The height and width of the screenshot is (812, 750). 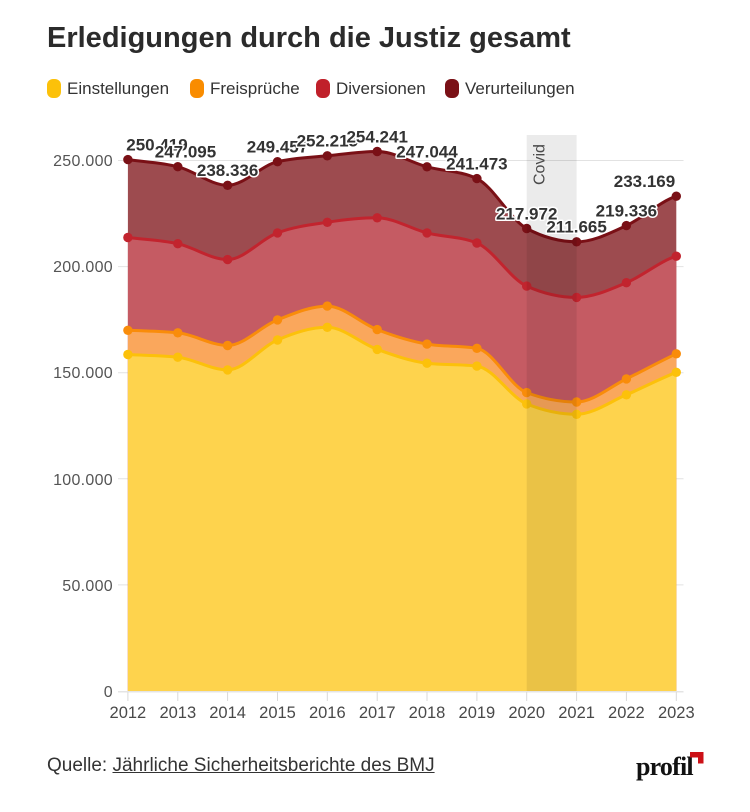 I want to click on svg-text: 250.419, so click(x=156, y=144).